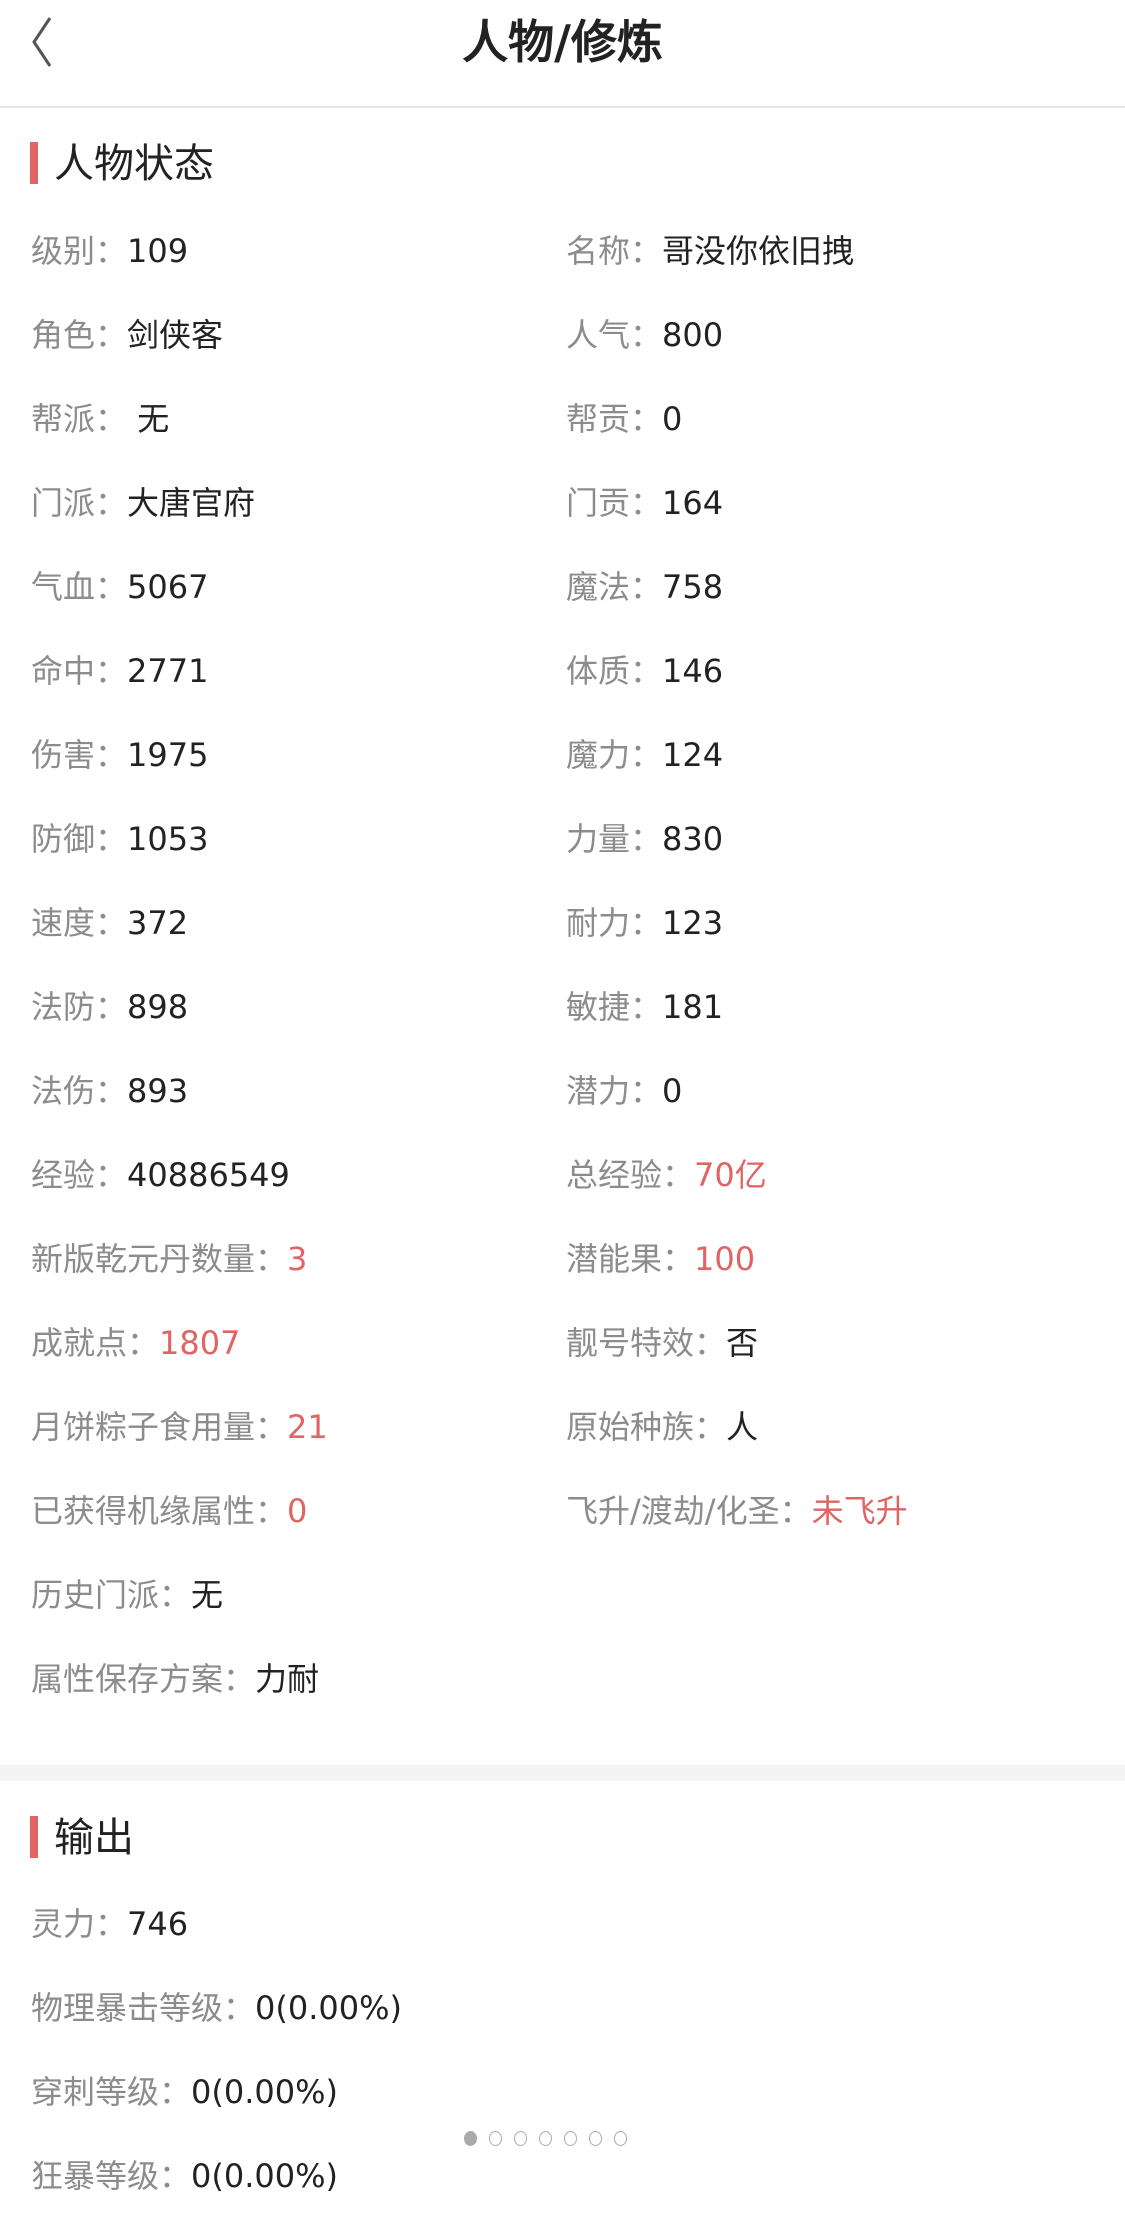 The height and width of the screenshot is (2218, 1125). I want to click on stat-label: 名称：, so click(614, 251).